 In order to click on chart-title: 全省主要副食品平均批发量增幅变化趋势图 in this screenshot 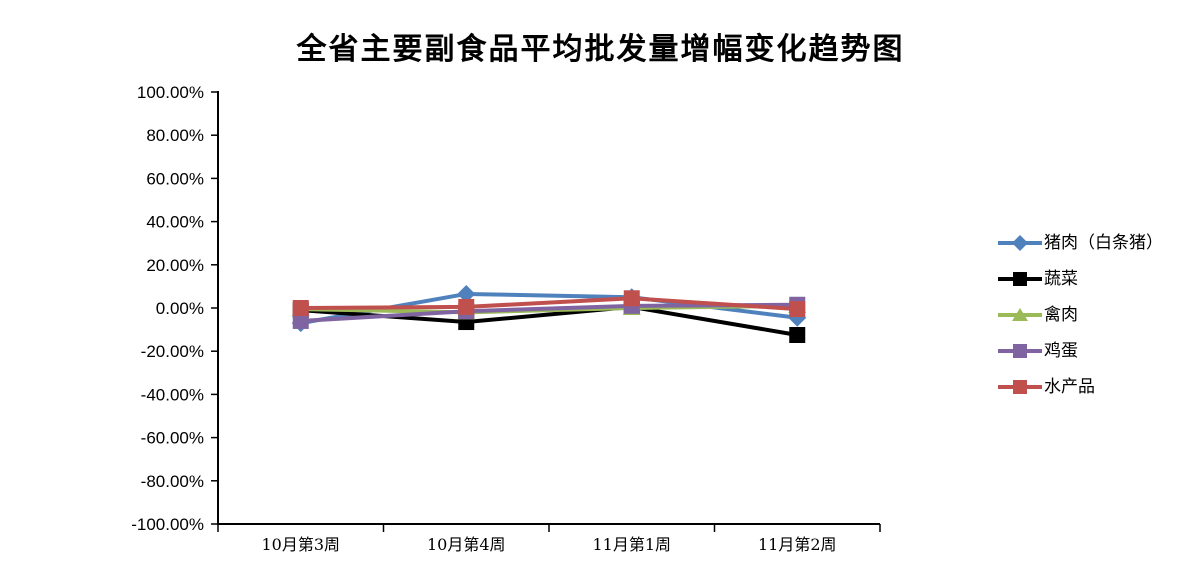, I will do `click(600, 49)`.